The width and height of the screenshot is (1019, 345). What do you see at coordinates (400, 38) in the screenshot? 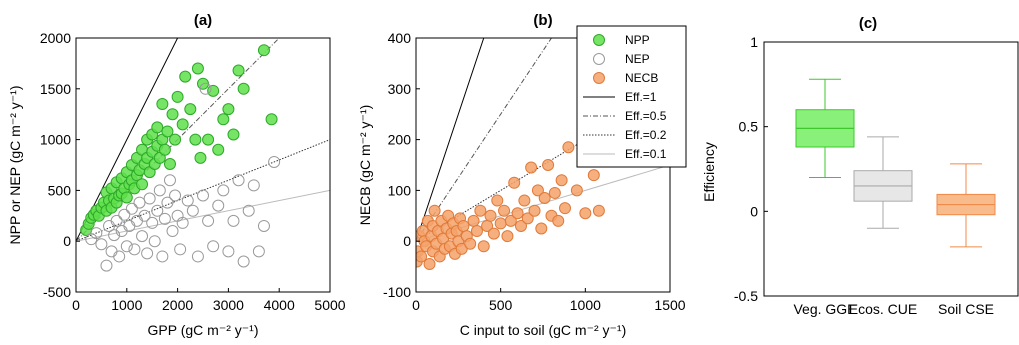
I see `panel-b-y-tick-label: 400` at bounding box center [400, 38].